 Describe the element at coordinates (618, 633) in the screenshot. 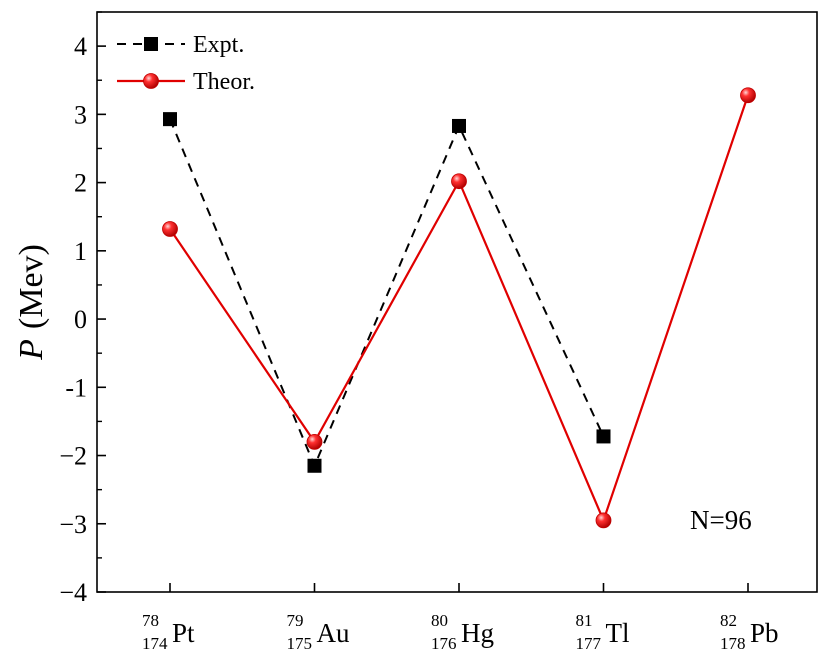

I see `x-tick-label-element: Tl` at that location.